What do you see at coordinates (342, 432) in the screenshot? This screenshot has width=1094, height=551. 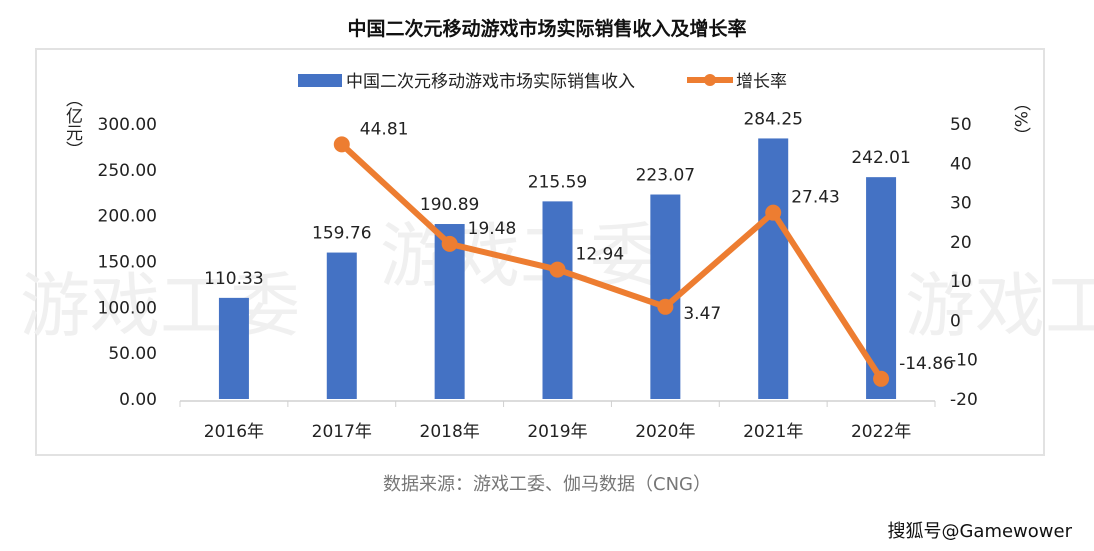 I see `x-tick-label: 2017年` at bounding box center [342, 432].